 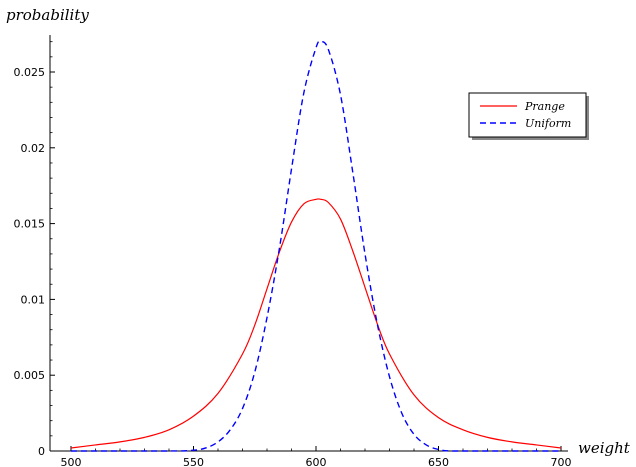 I want to click on x-tick-label: 650, so click(x=438, y=461).